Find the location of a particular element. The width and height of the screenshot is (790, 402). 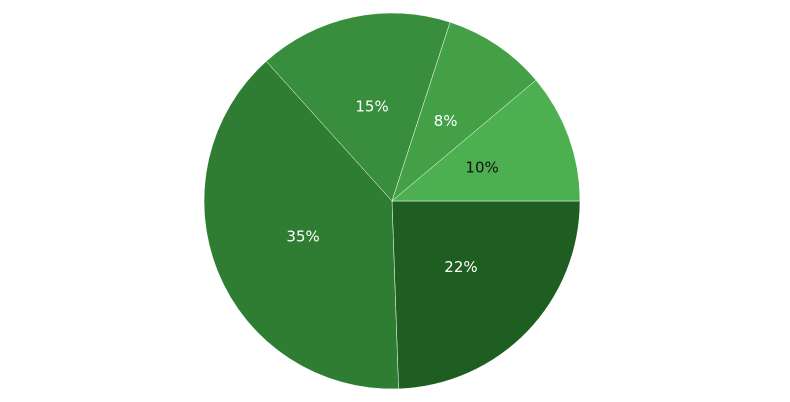

slice-label: 15% is located at coordinates (371, 107).